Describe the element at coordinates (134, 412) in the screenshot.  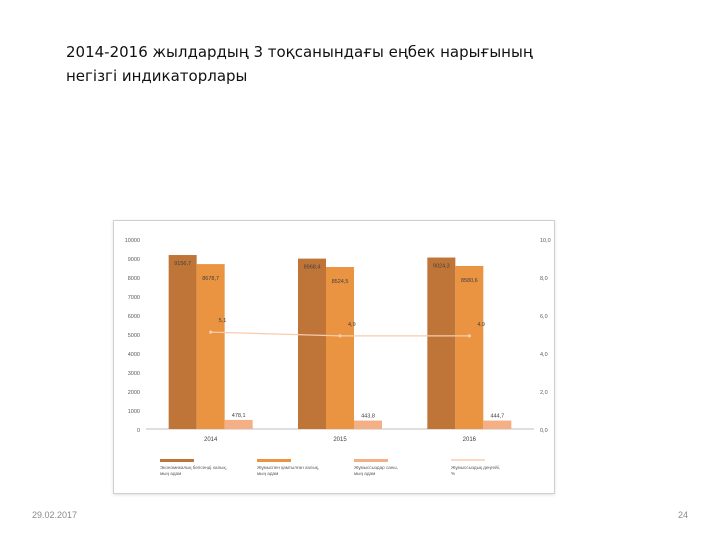
I see `y-left-tick-label: 1000` at that location.